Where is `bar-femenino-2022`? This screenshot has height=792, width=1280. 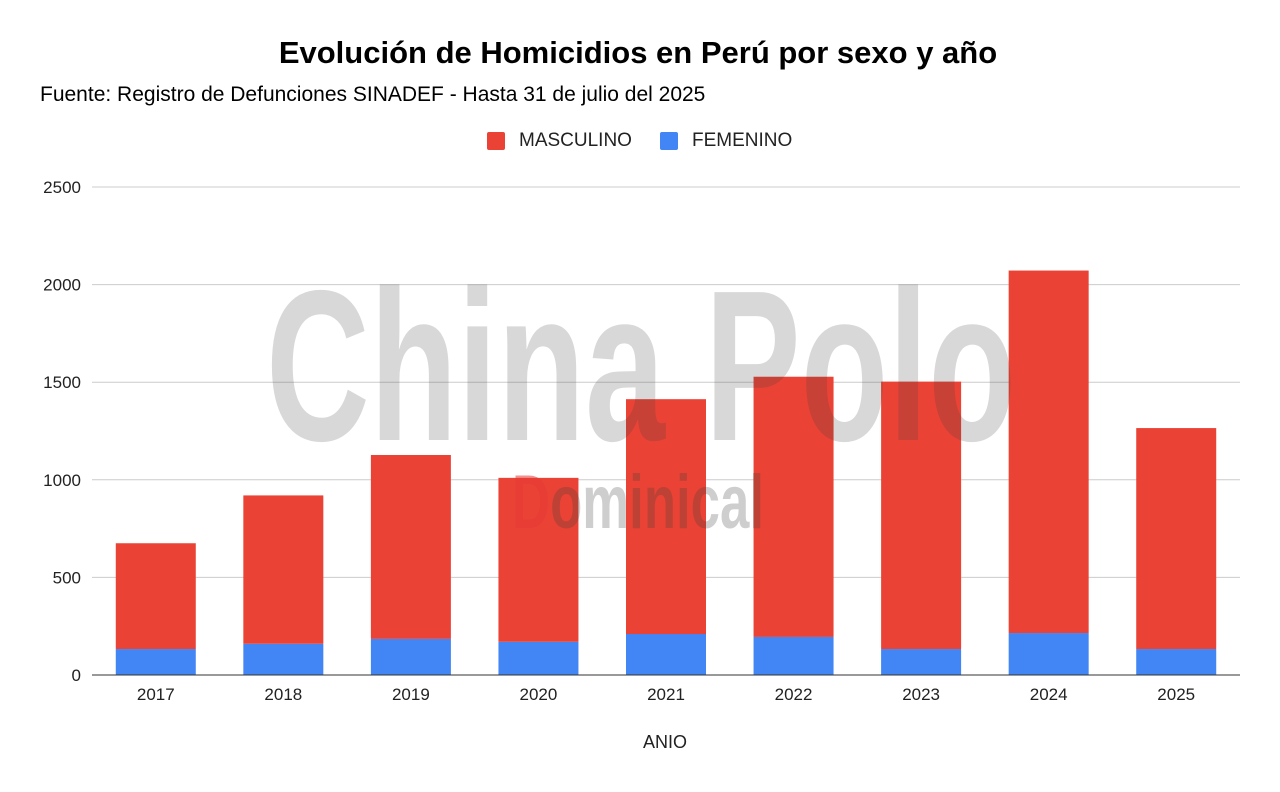
bar-femenino-2022 is located at coordinates (793, 655).